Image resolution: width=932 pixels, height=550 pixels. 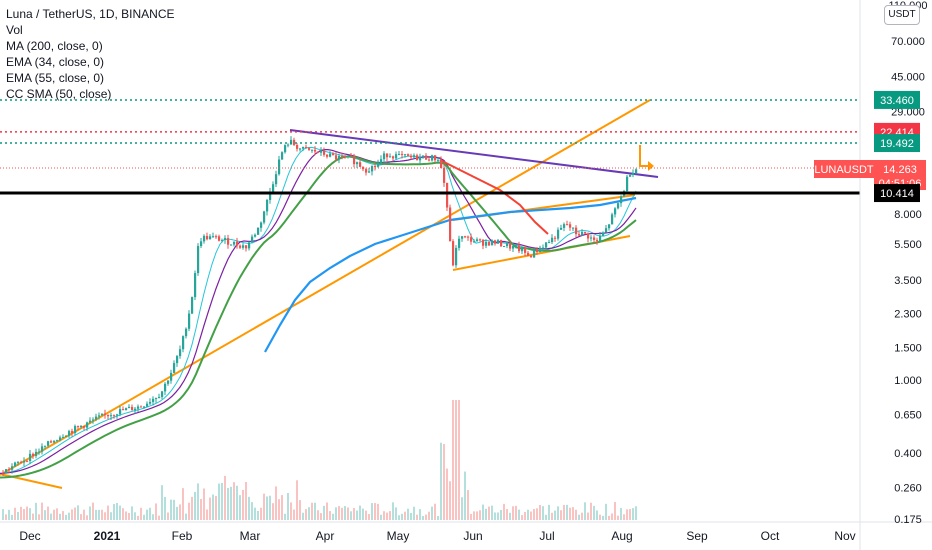 What do you see at coordinates (14, 30) in the screenshot?
I see `legend-item-vol: Vol` at bounding box center [14, 30].